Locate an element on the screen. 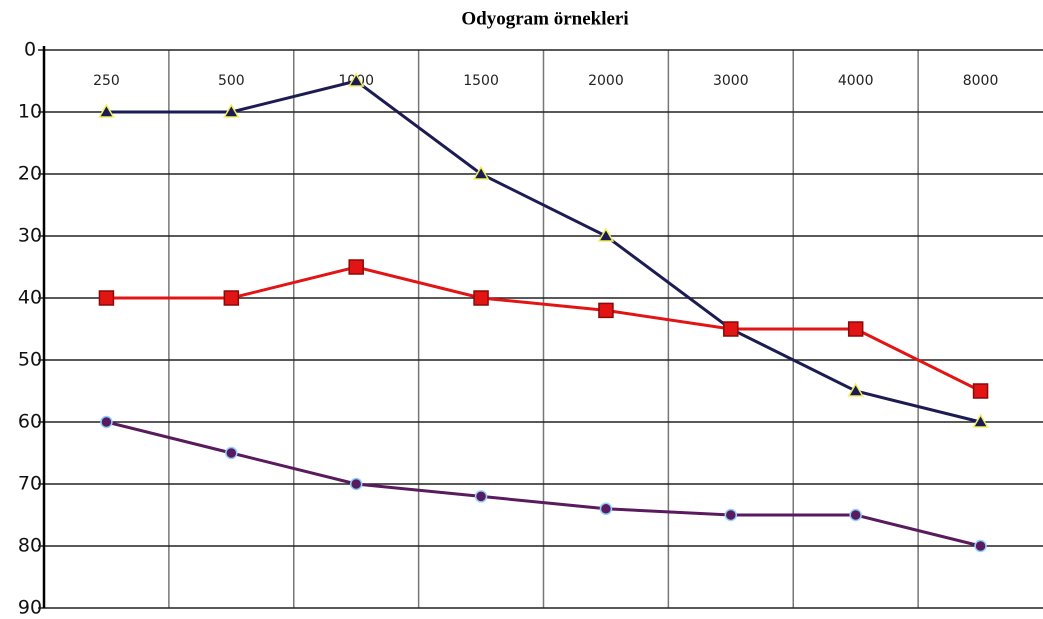 This screenshot has height=619, width=1043. y-tick-label: 0 is located at coordinates (30, 50).